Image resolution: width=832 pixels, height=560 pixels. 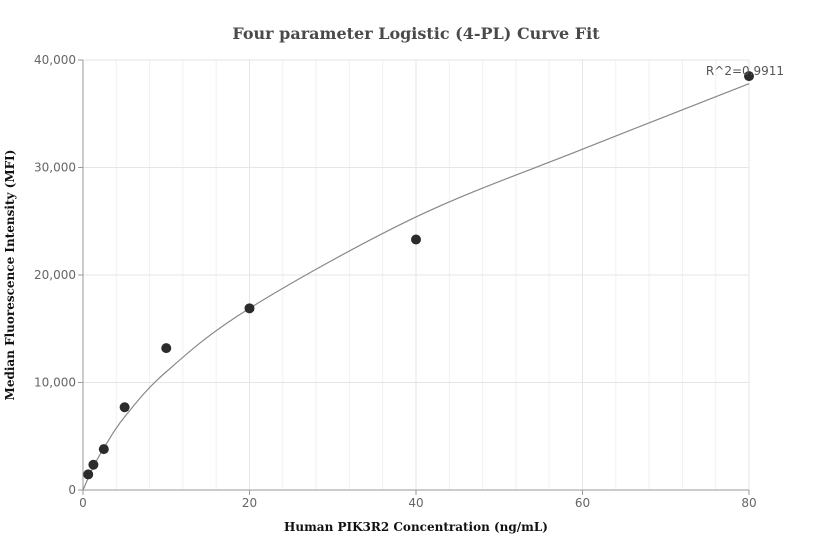 I want to click on y-tick-label: 30,000, so click(x=55, y=168).